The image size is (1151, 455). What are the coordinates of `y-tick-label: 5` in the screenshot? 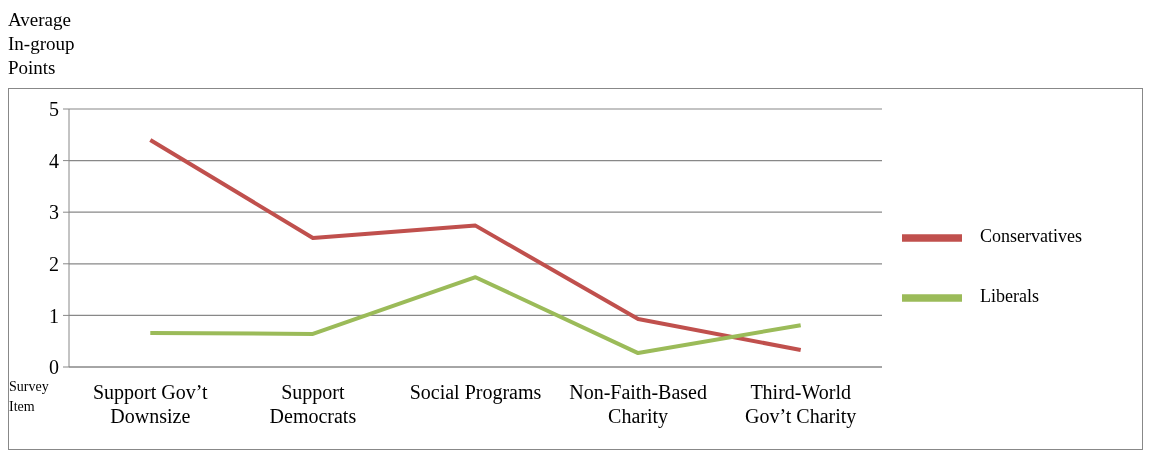 It's located at (54, 109).